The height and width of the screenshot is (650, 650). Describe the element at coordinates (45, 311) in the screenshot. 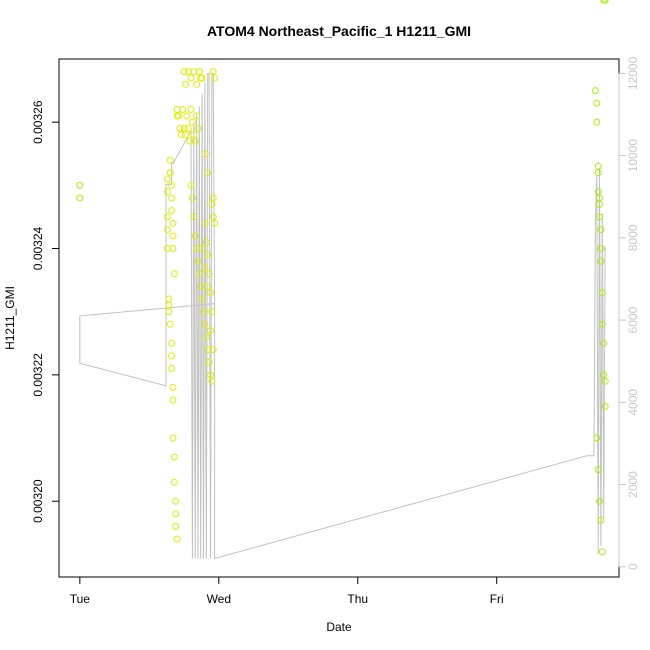

I see `y-axis-left: 0.00320 0.00322 0.00324 0.00326` at that location.